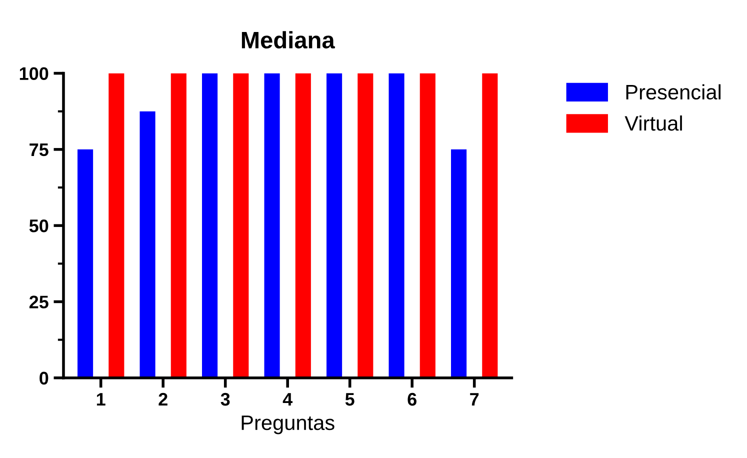 This screenshot has height=458, width=747. What do you see at coordinates (38, 302) in the screenshot?
I see `y-tick-label: 25` at bounding box center [38, 302].